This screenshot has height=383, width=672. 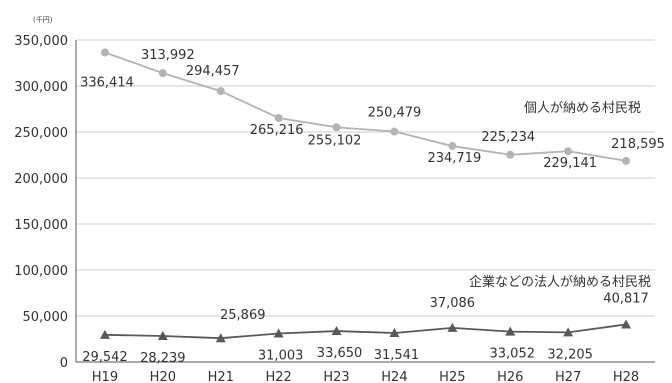 What do you see at coordinates (365, 331) in the screenshot?
I see `series-line` at bounding box center [365, 331].